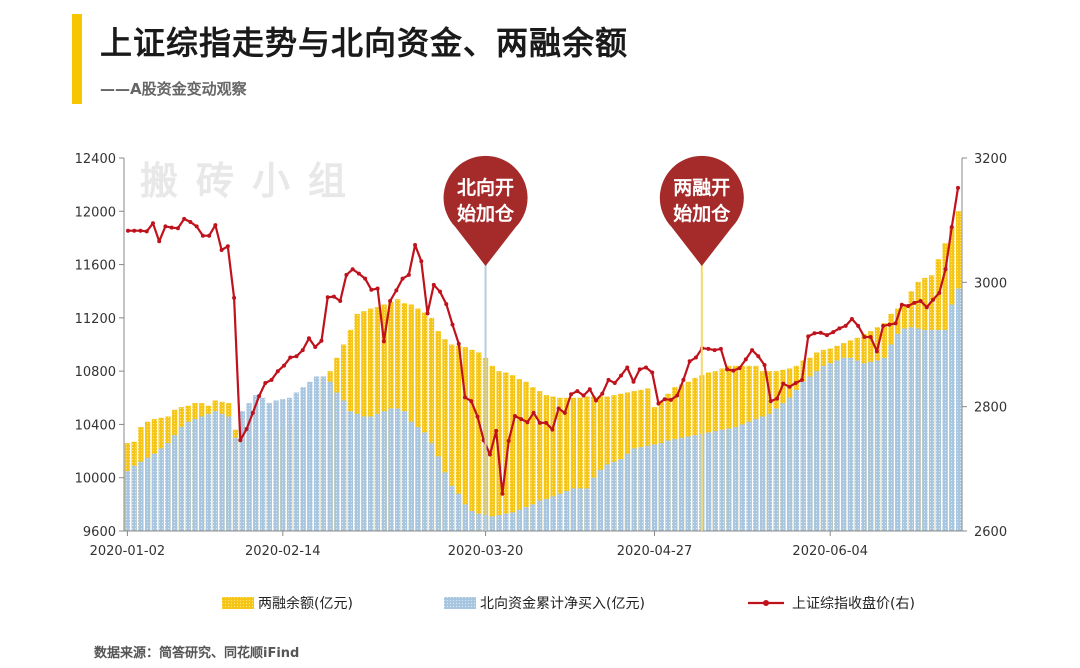 This screenshot has height=668, width=1080. Describe the element at coordinates (562, 604) in the screenshot. I see `legend-label-northbound: 北向资金累计净买入(亿元)` at that location.